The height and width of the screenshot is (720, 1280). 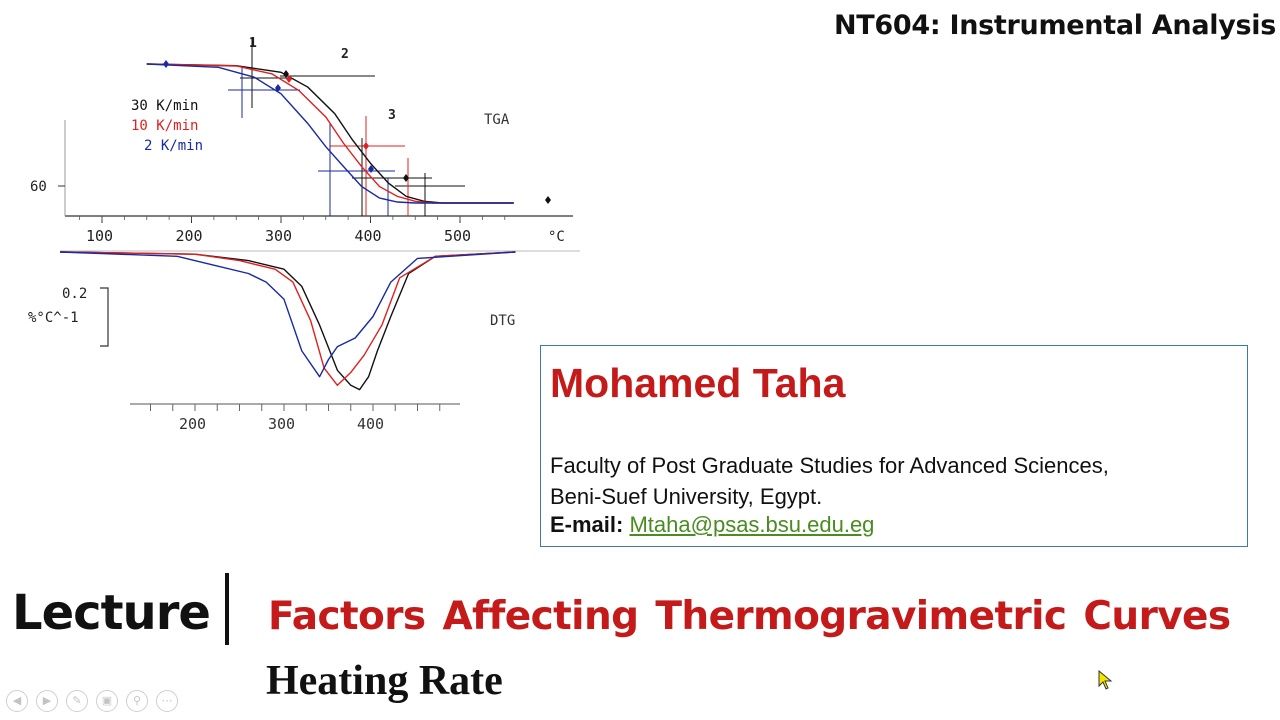 What do you see at coordinates (556, 237) in the screenshot?
I see `tga-x-unit: °C` at bounding box center [556, 237].